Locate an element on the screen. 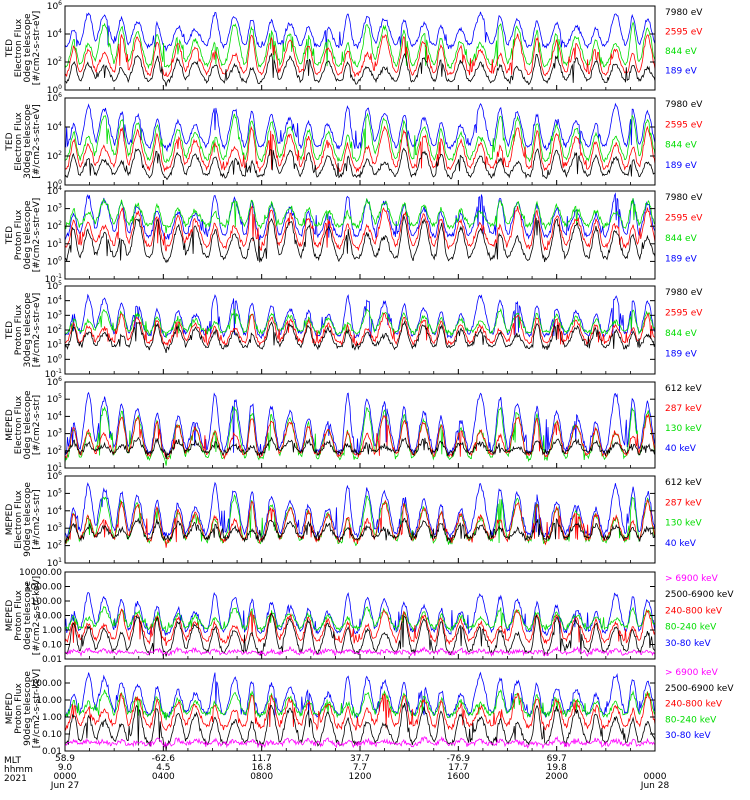  axis-row-label-mlt: MLT is located at coordinates (13, 761).